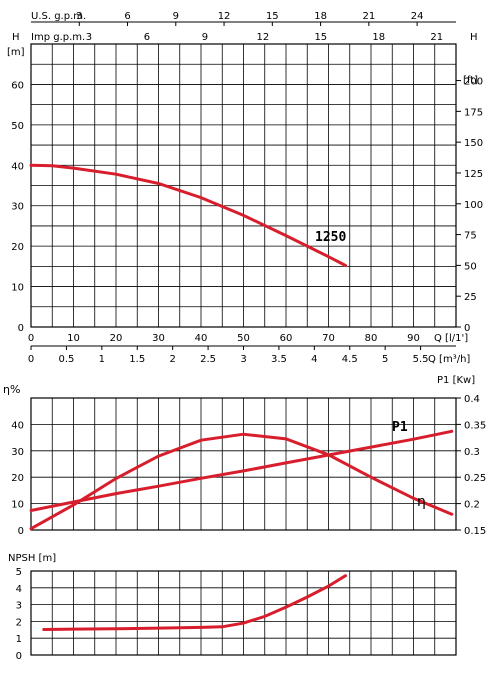 This screenshot has width=490, height=675. What do you see at coordinates (378, 37) in the screenshot?
I see `imp-gpm-tick-label: 18` at bounding box center [378, 37].